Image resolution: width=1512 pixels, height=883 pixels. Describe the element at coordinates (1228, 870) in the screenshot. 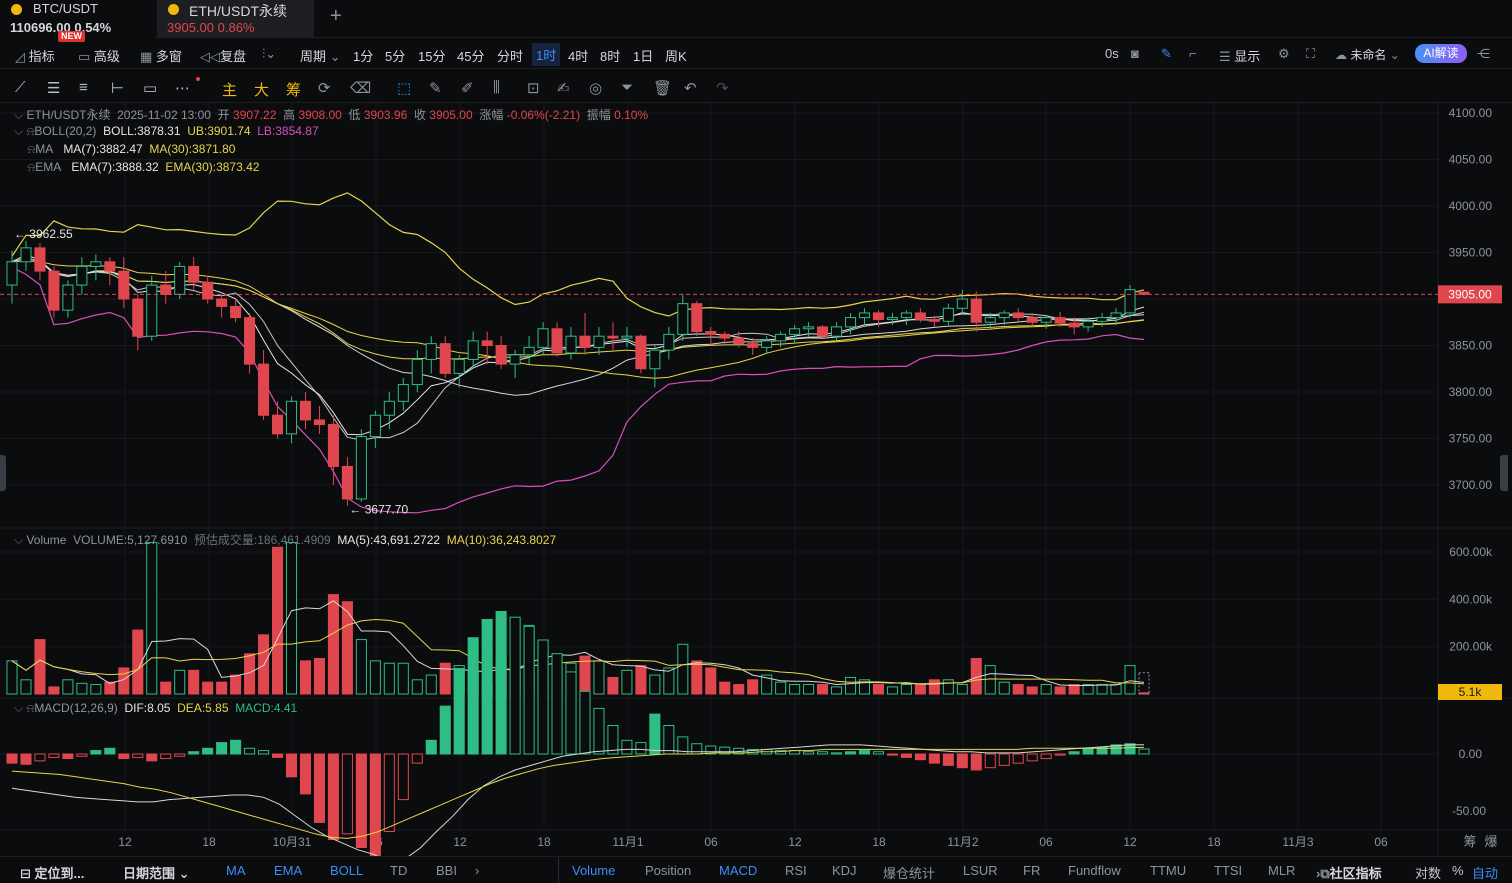

I see `indicator-tab-10: TTSI` at that location.